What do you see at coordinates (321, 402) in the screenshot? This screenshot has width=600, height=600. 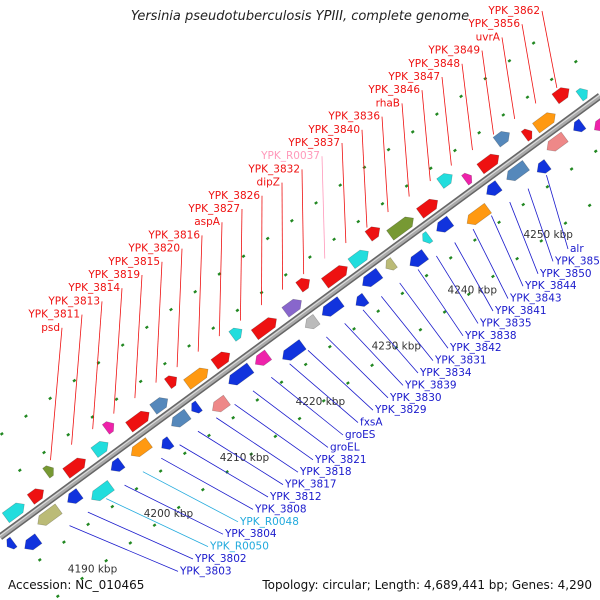 I see `axis-kbp-label: 4220 kbp` at bounding box center [321, 402].